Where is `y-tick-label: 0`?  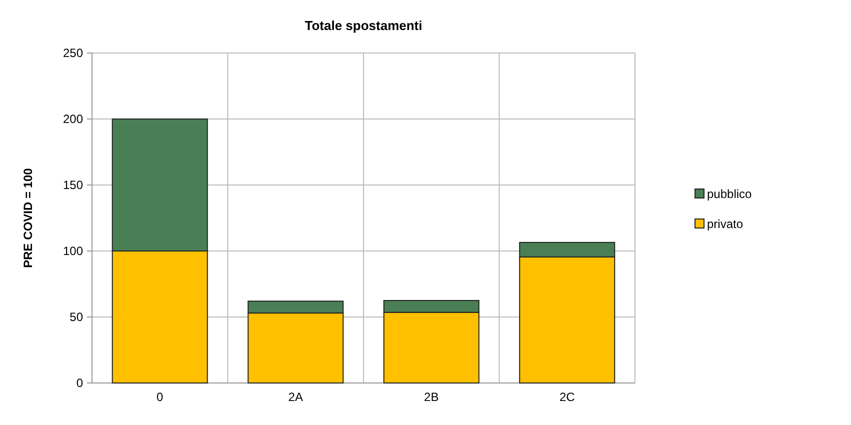 y-tick-label: 0 is located at coordinates (80, 383).